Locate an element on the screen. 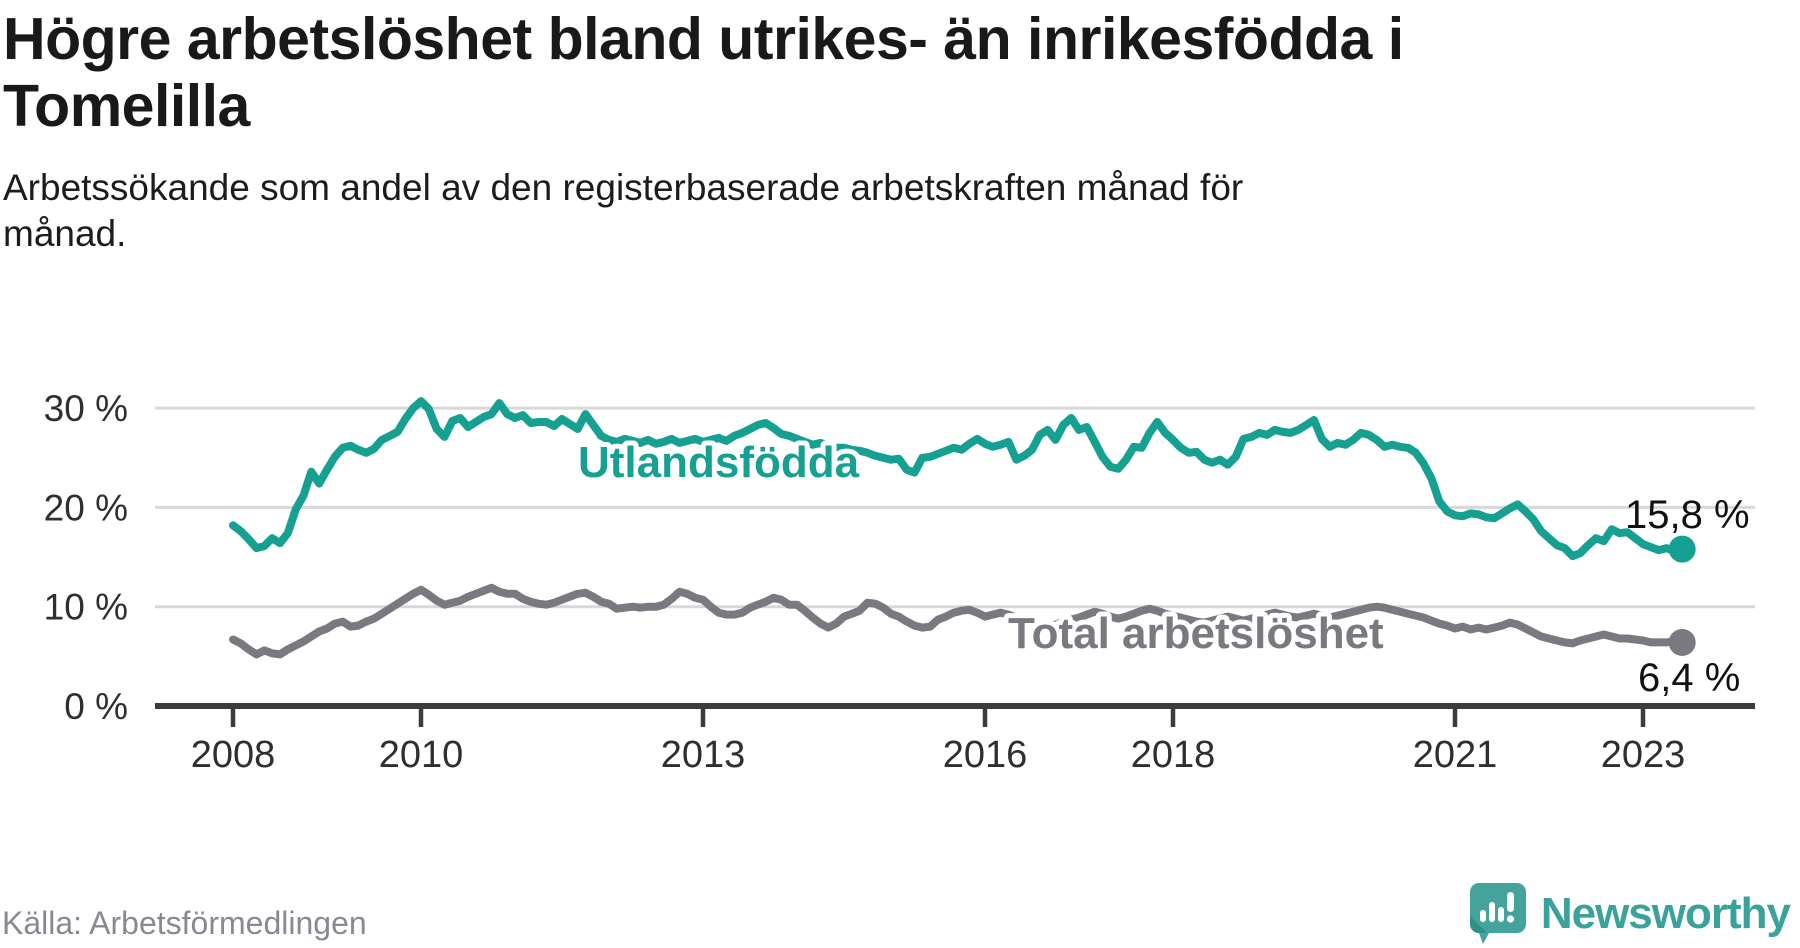 The width and height of the screenshot is (1800, 948). newsworthy-brand: Newsworthy is located at coordinates (1630, 914).